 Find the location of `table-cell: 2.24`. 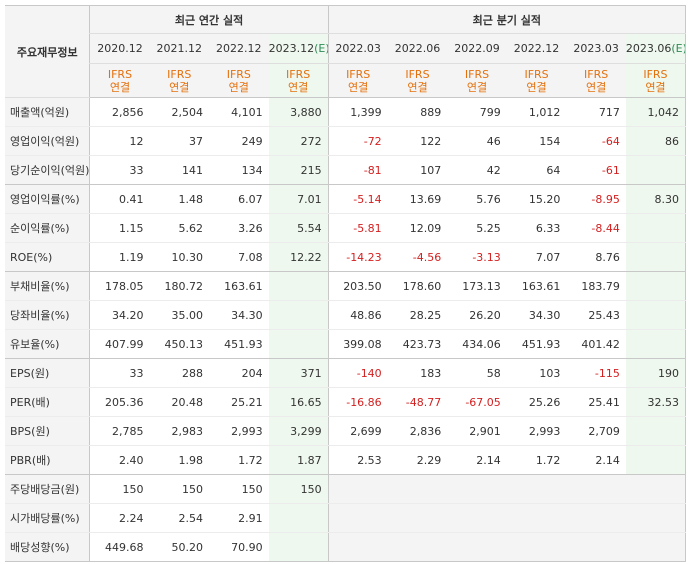

table-cell: 2.24 is located at coordinates (119, 518).